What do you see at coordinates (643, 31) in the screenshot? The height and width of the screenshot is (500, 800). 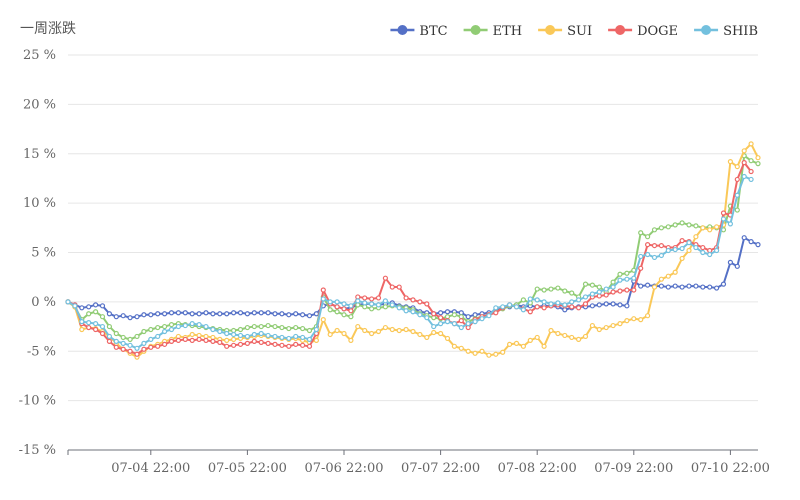 I see `legend-item-doge: DOGE` at bounding box center [643, 31].